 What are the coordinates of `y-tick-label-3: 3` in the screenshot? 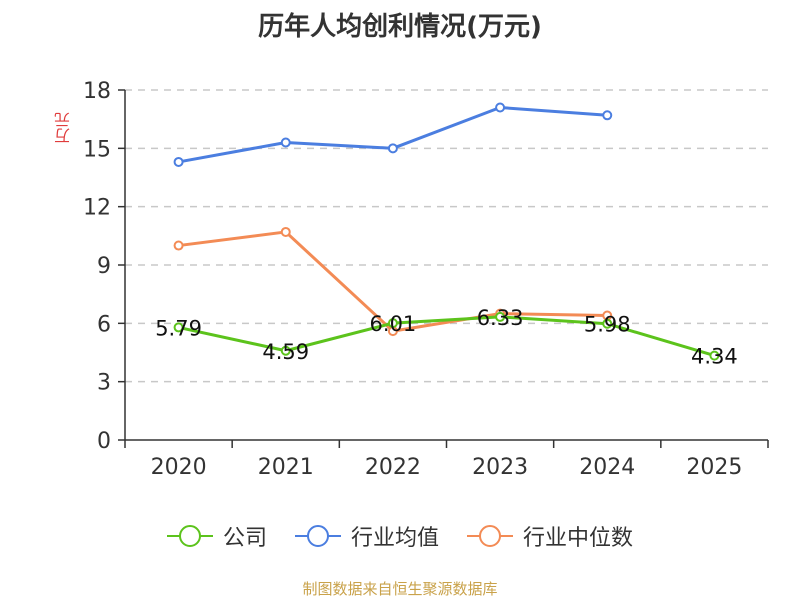 It's located at (104, 383).